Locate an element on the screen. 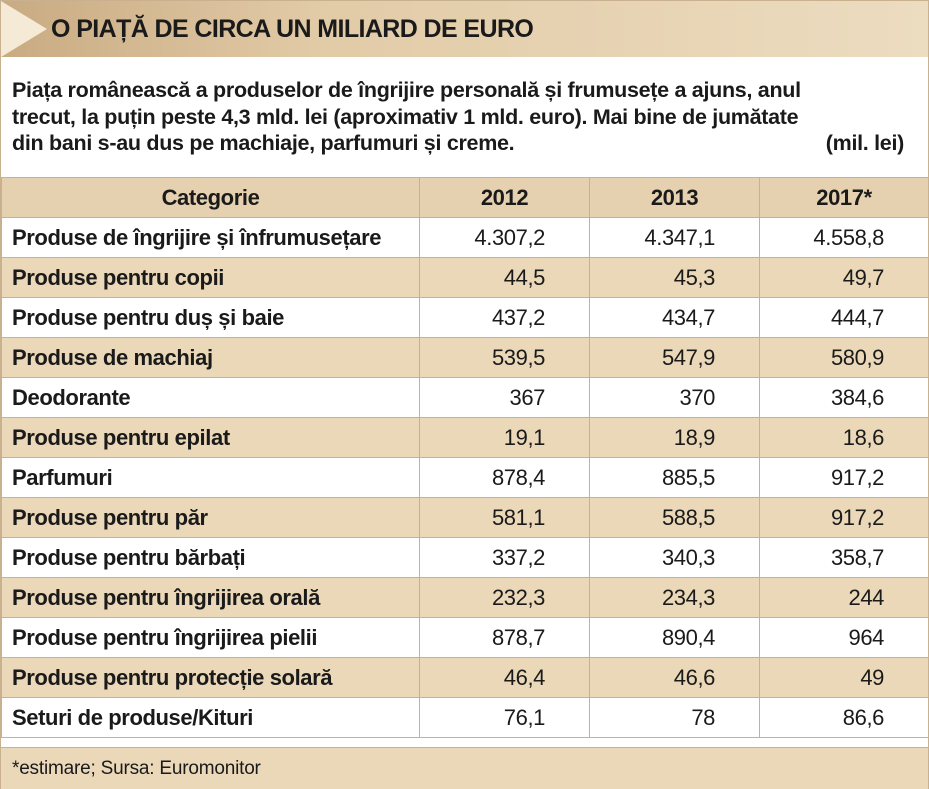 The image size is (929, 789). table-header-row: Categorie 2012 2013 2017* is located at coordinates (465, 197).